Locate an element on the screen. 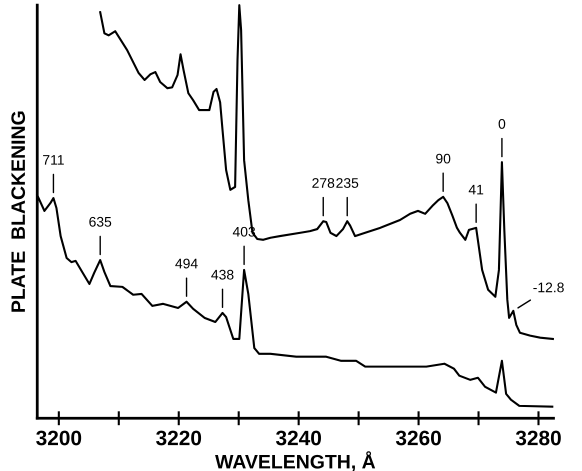 The width and height of the screenshot is (582, 471). annotation: -12.8 is located at coordinates (548, 287).